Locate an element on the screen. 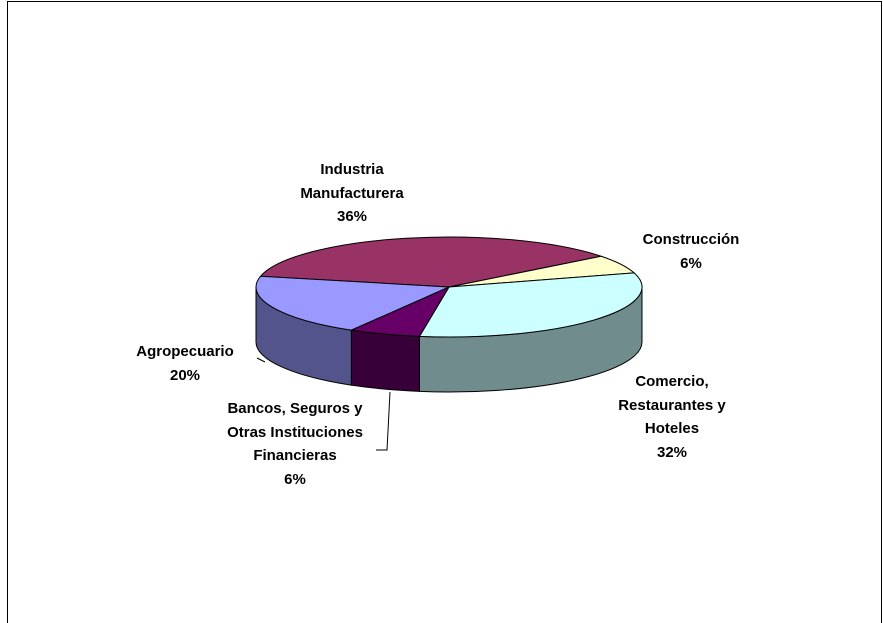 The image size is (883, 623). data-label: Construcción 6% is located at coordinates (691, 251).